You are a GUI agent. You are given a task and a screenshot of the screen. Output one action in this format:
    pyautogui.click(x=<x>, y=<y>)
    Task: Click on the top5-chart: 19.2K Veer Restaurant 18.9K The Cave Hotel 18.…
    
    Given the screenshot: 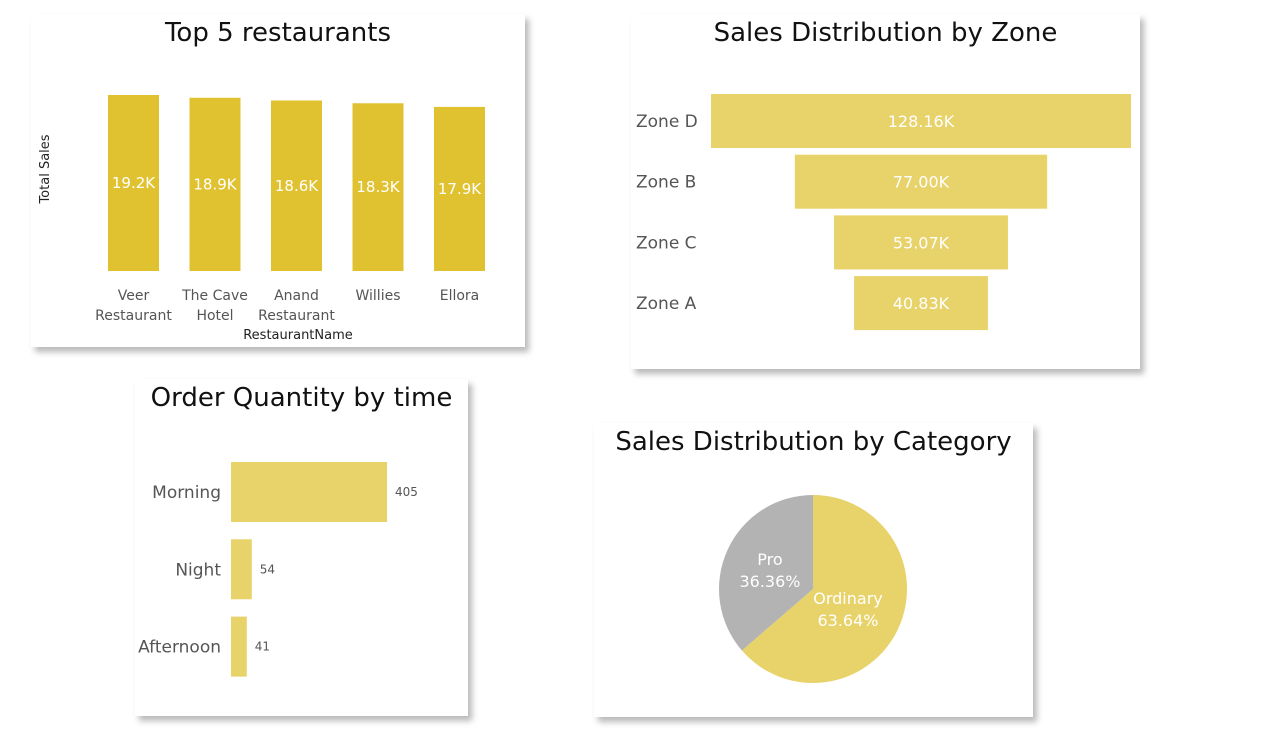 What is the action you would take?
    pyautogui.click(x=261, y=219)
    